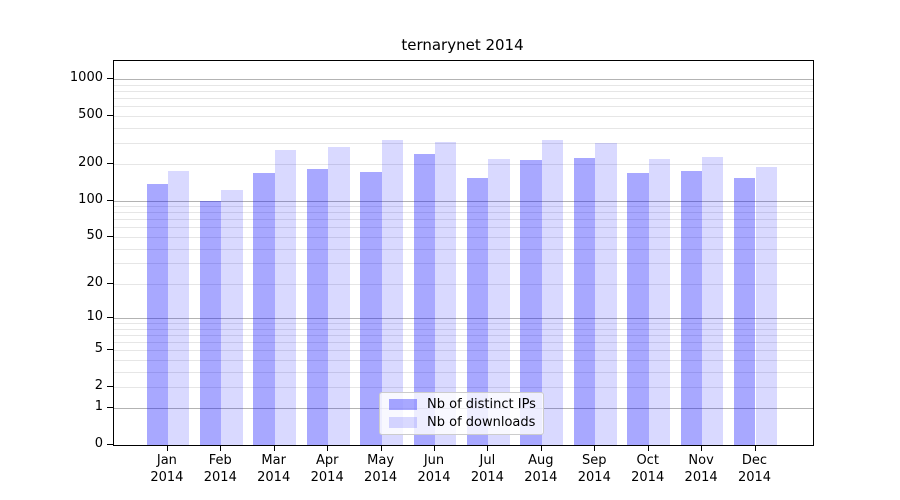 This screenshot has width=900, height=500. I want to click on y-tick-label: 5, so click(98, 349).